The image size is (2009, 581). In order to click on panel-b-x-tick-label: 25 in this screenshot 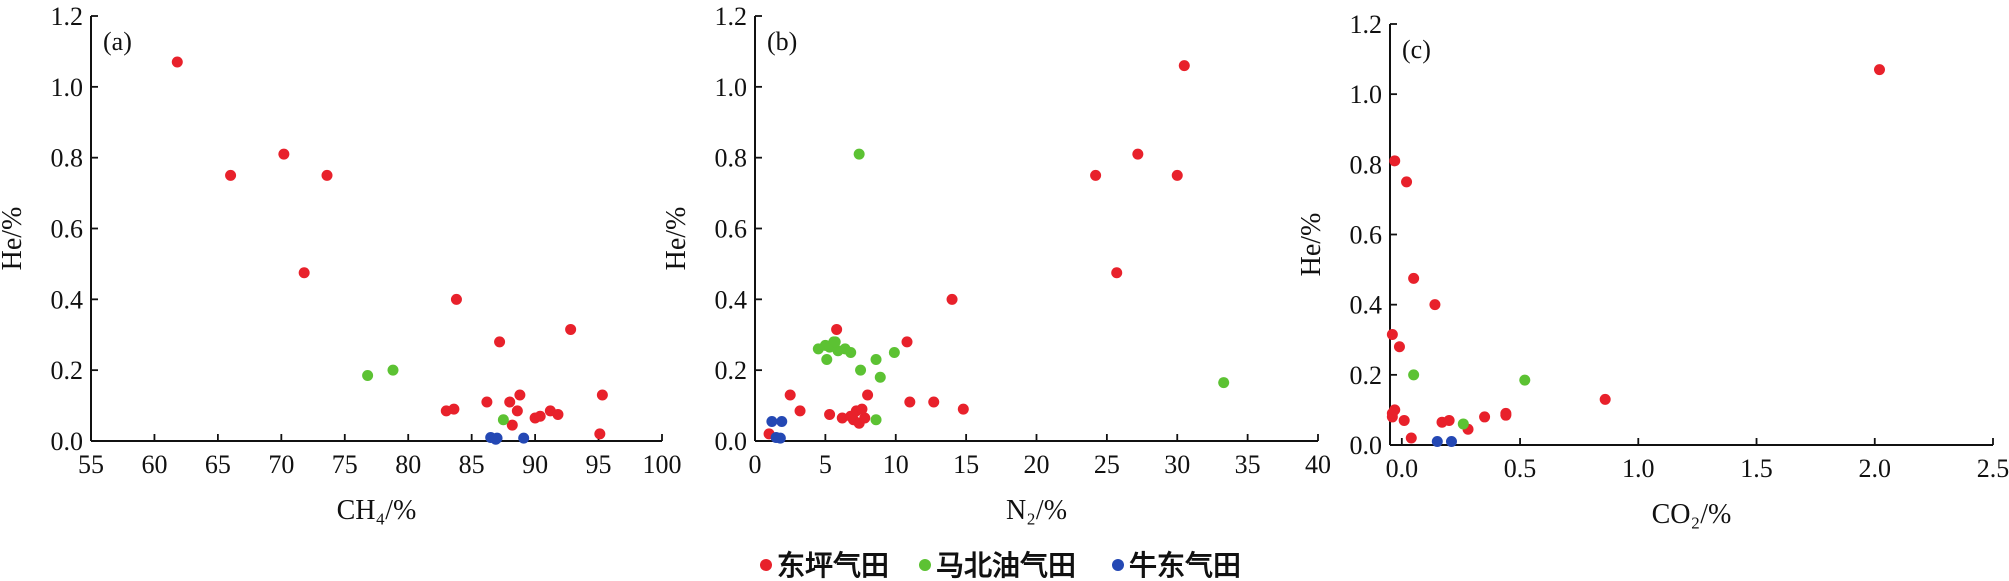, I will do `click(1107, 464)`.